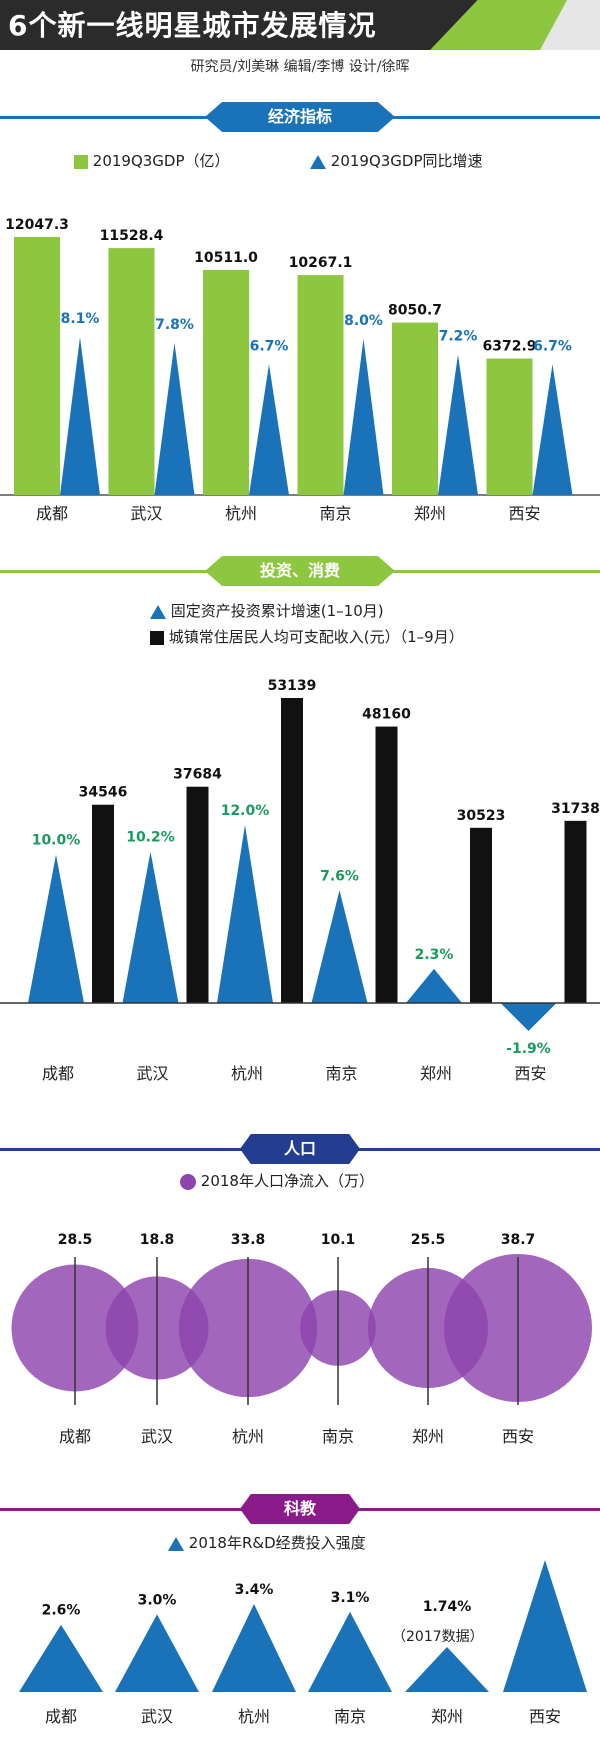  Describe the element at coordinates (103, 793) in the screenshot. I see `income-bar-label: 34546` at that location.